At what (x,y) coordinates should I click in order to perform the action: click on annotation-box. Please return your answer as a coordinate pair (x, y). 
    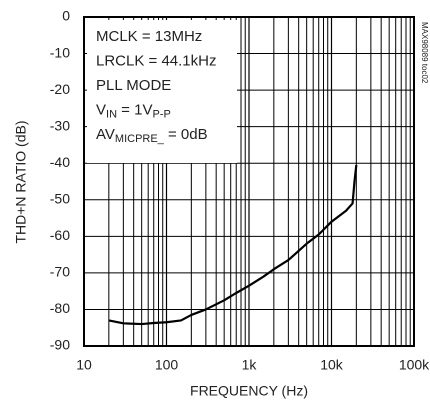
    Looking at the image, I should click on (162, 91).